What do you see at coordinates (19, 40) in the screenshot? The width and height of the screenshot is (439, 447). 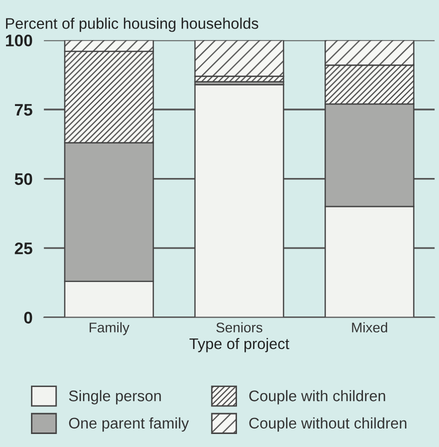 I see `y-tick-label: 100` at bounding box center [19, 40].